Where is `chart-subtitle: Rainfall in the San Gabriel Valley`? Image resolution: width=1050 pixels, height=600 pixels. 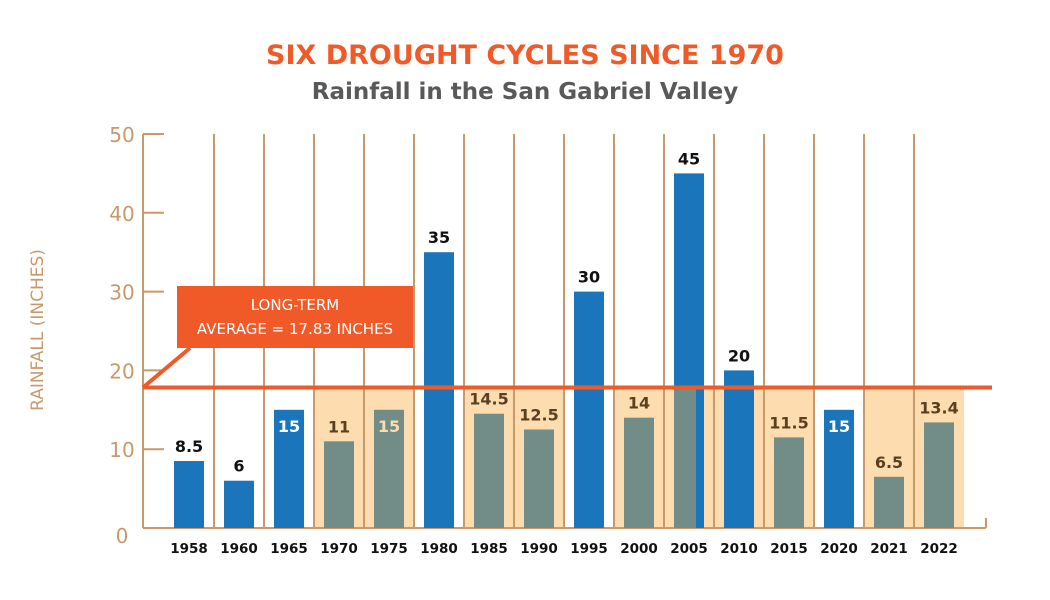 chart-subtitle: Rainfall in the San Gabriel Valley is located at coordinates (525, 92).